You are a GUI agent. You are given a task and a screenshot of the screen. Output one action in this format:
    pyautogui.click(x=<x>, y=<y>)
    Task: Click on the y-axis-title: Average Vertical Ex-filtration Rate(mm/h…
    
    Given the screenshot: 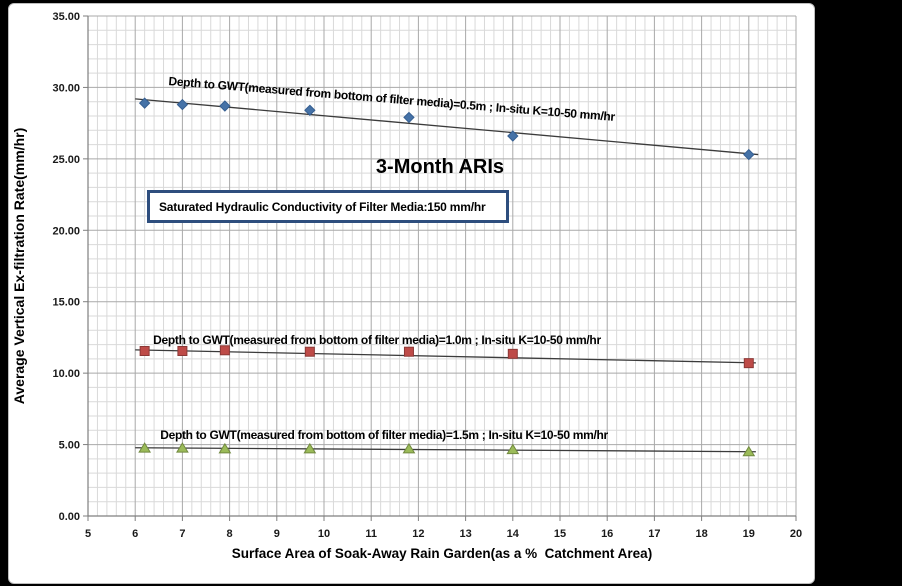 What is the action you would take?
    pyautogui.click(x=19, y=266)
    